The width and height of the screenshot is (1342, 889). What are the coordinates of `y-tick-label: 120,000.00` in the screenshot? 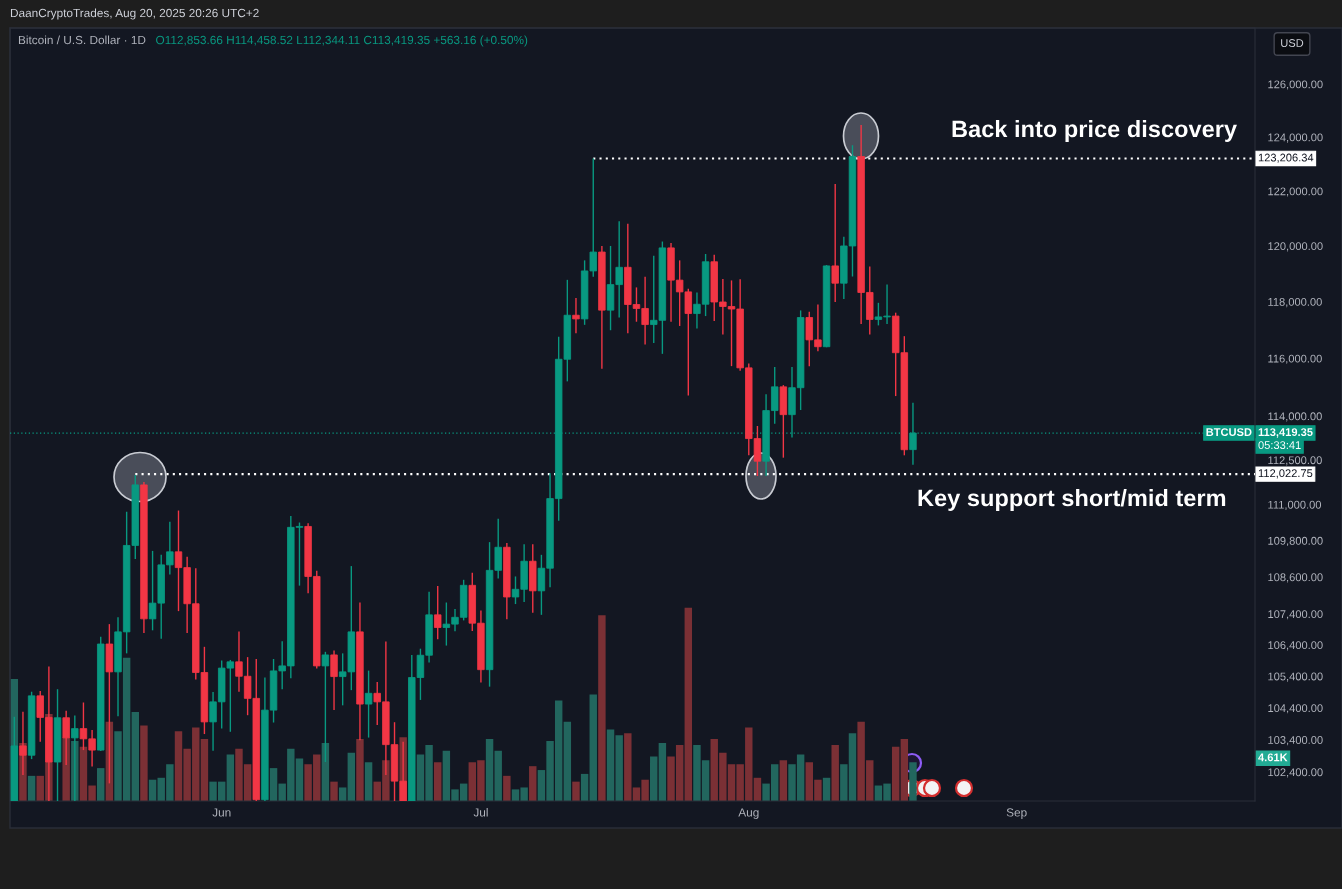 It's located at (1295, 247).